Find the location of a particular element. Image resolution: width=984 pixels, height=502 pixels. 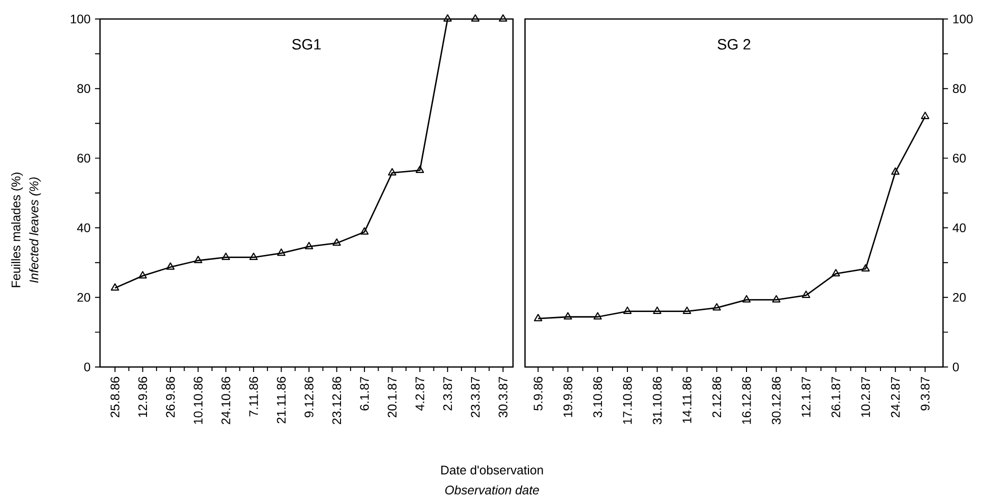

x-axis-title: Date d'observation is located at coordinates (492, 469).